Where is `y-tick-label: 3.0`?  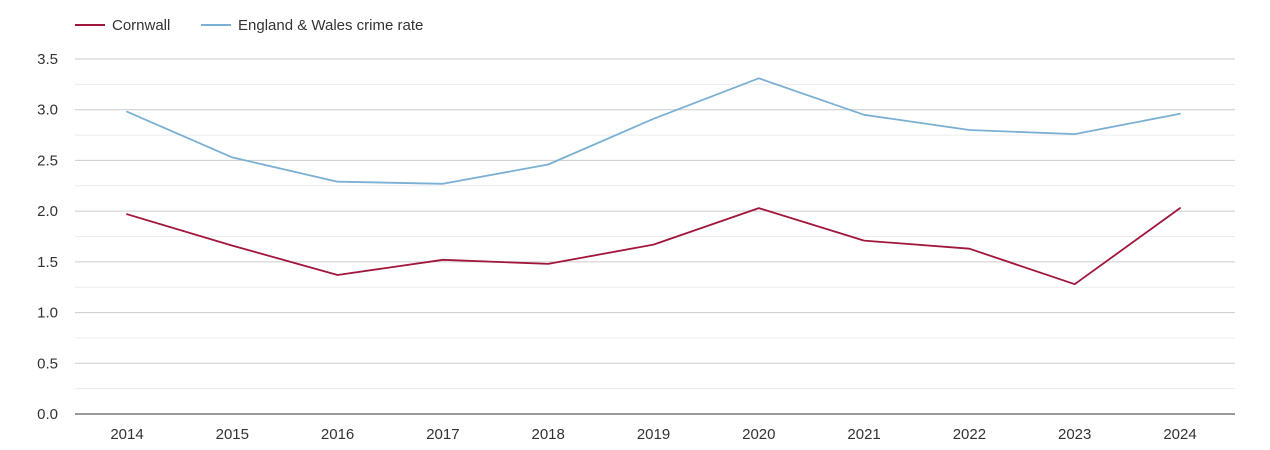
y-tick-label: 3.0 is located at coordinates (47, 110).